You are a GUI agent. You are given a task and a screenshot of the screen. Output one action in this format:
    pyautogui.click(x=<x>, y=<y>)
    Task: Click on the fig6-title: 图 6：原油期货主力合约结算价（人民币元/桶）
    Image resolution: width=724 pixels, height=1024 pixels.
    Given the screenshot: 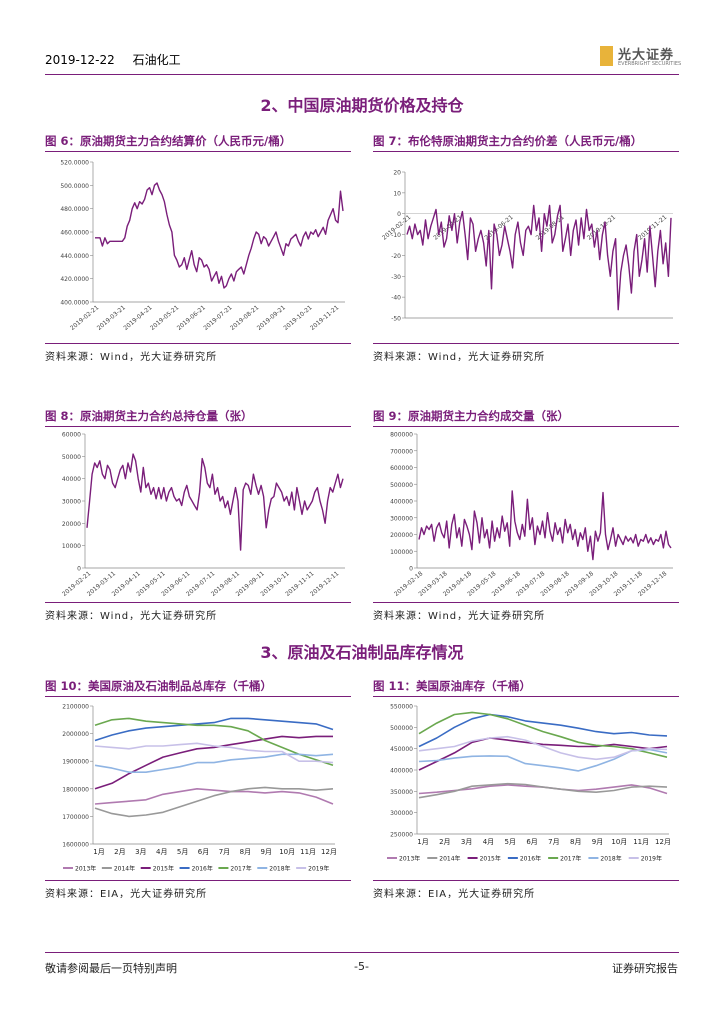 What is the action you would take?
    pyautogui.click(x=168, y=141)
    